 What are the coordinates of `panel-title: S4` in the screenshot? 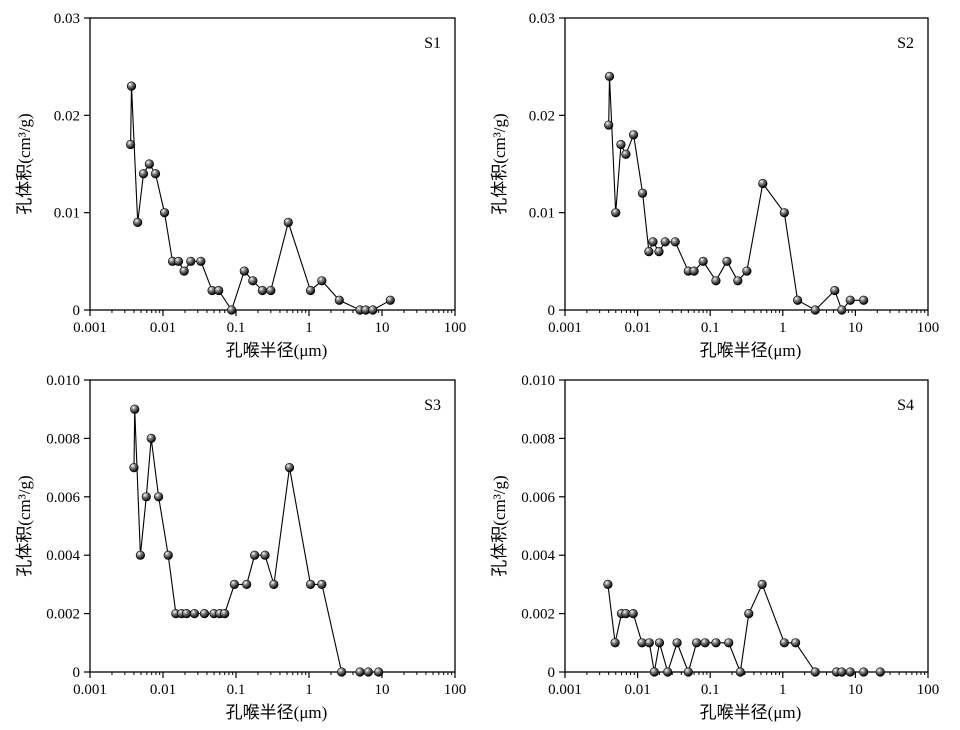 It's located at (905, 405).